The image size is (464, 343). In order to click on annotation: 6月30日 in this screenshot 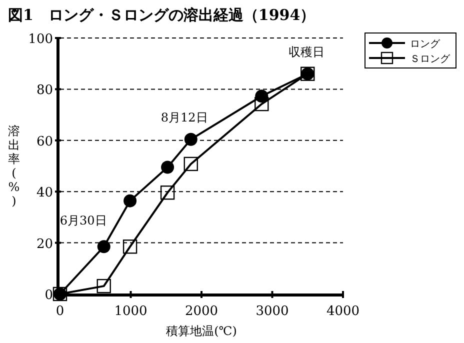, I will do `click(83, 221)`.